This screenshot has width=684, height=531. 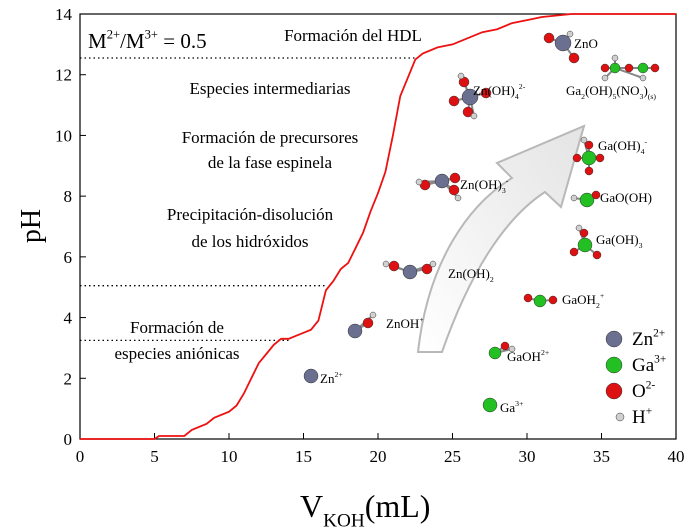 I want to click on species-label: Zn(OH)42-, so click(x=499, y=91).